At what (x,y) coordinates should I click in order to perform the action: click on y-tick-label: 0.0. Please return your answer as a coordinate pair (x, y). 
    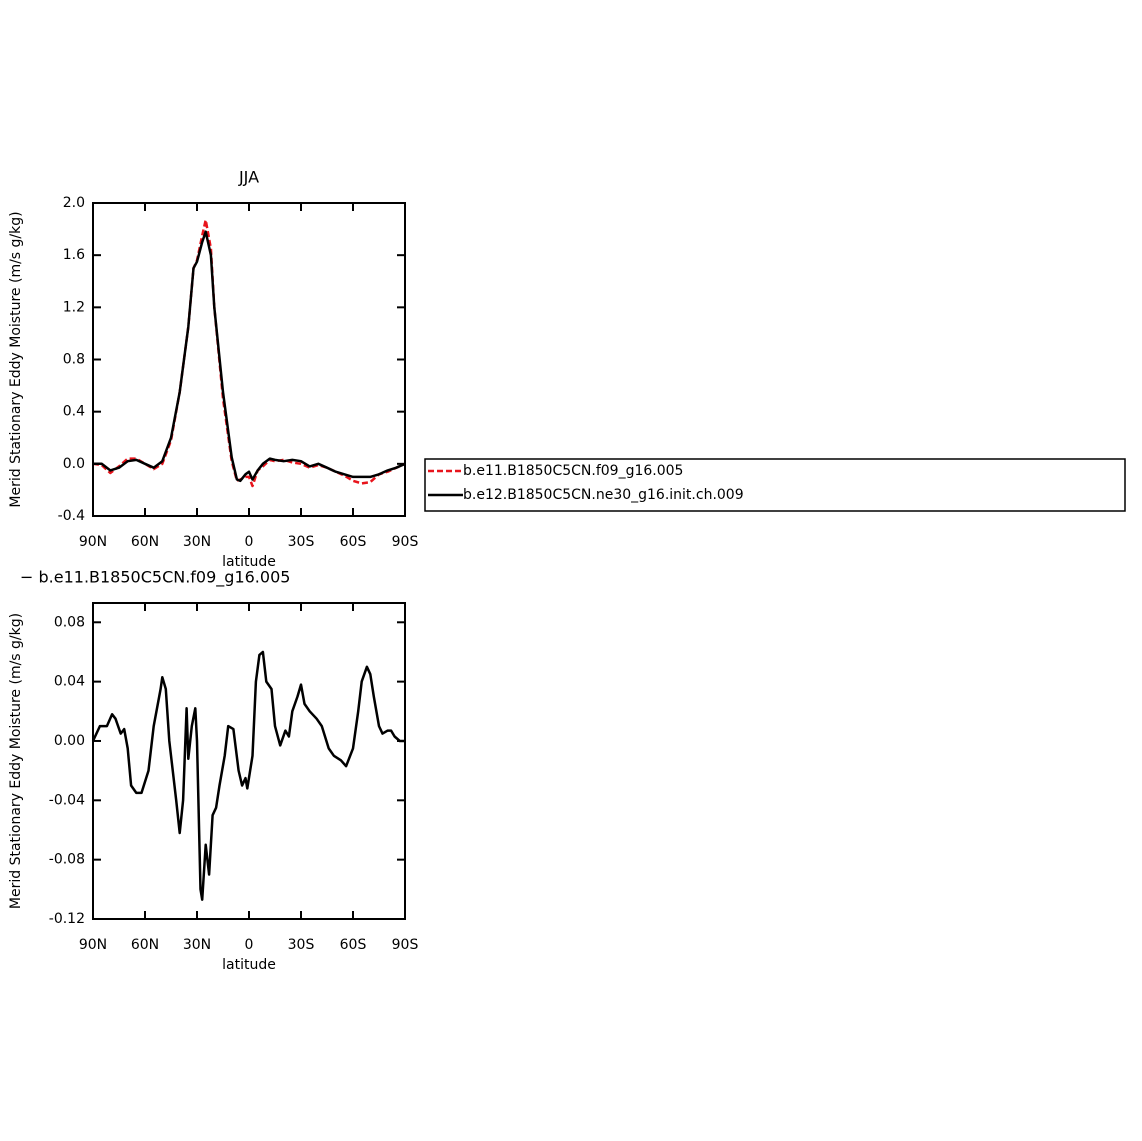
    Looking at the image, I should click on (74, 464).